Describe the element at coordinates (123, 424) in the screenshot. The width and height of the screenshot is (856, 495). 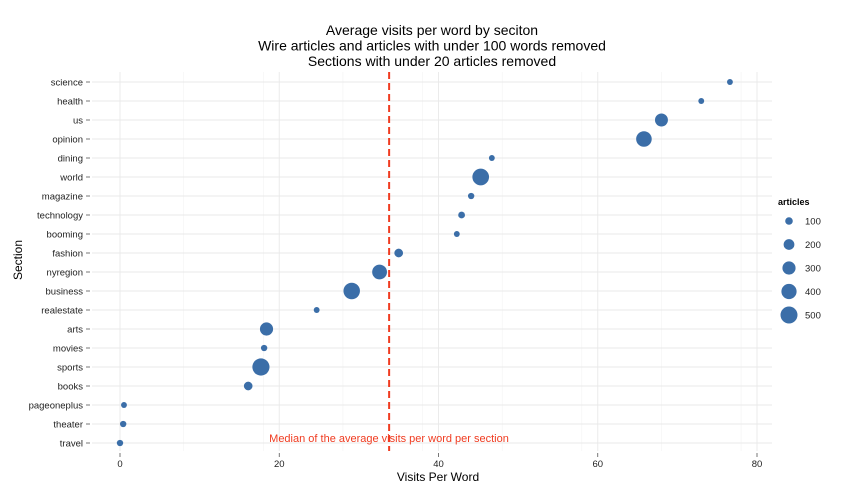
I see `point-theater` at that location.